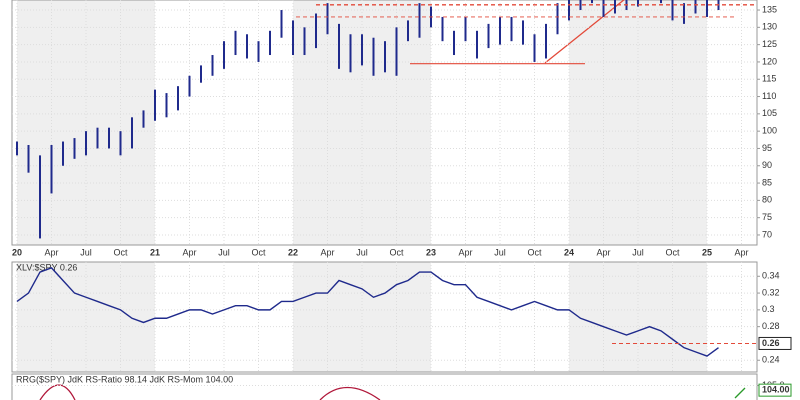 The image size is (800, 400). What do you see at coordinates (768, 309) in the screenshot?
I see `y-tick-label: 0.3` at bounding box center [768, 309].